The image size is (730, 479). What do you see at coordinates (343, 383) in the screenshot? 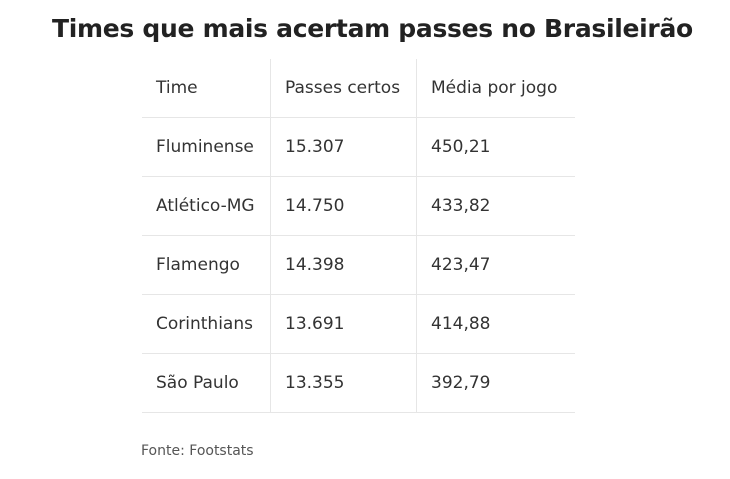
I see `cell: 13.355` at bounding box center [343, 383].